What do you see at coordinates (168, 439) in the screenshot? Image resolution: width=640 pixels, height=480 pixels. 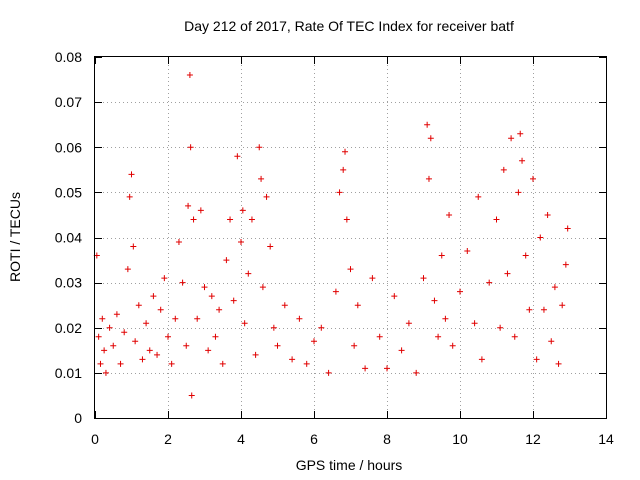 I see `x-tick-label: 2` at bounding box center [168, 439].